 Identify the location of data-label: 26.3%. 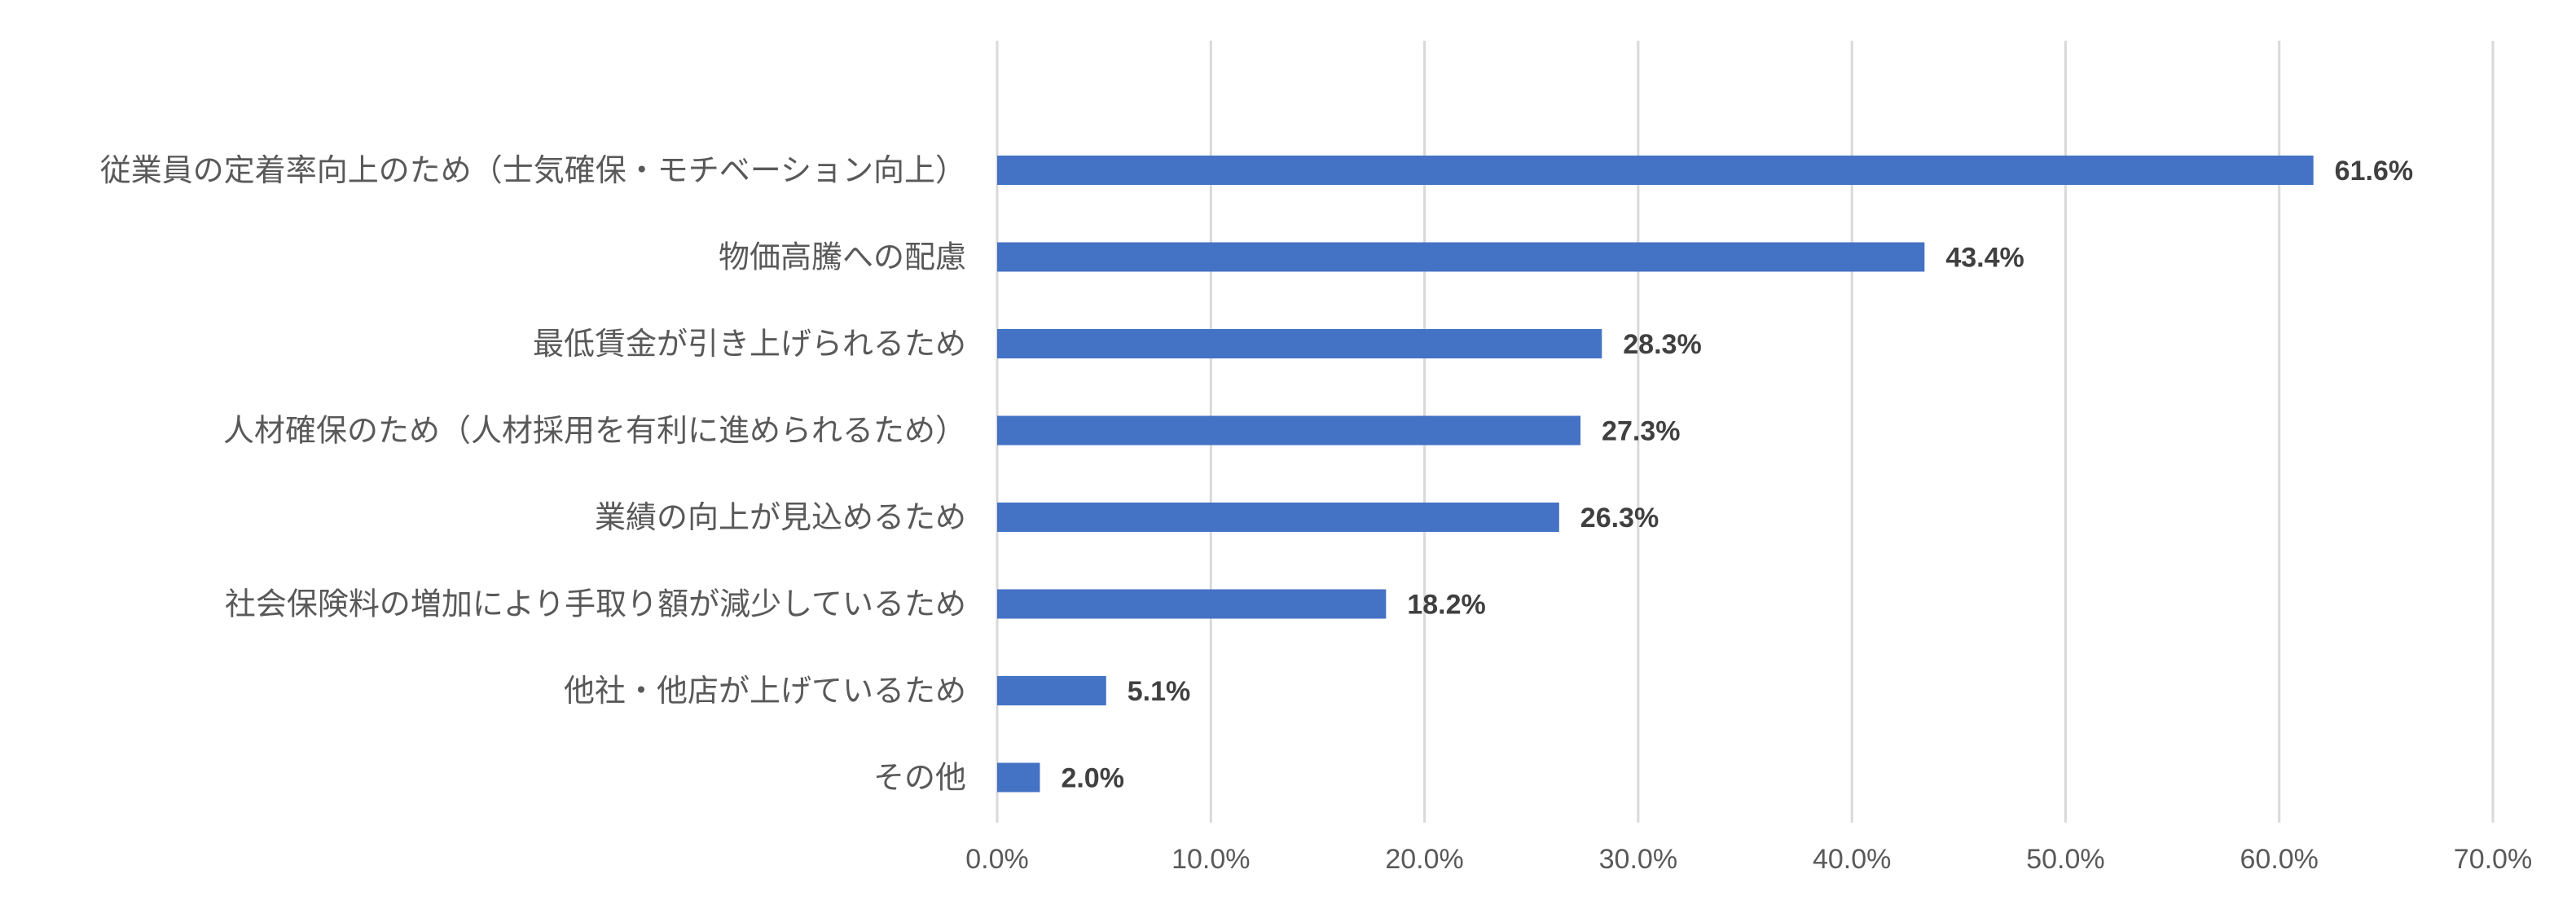
(1619, 518).